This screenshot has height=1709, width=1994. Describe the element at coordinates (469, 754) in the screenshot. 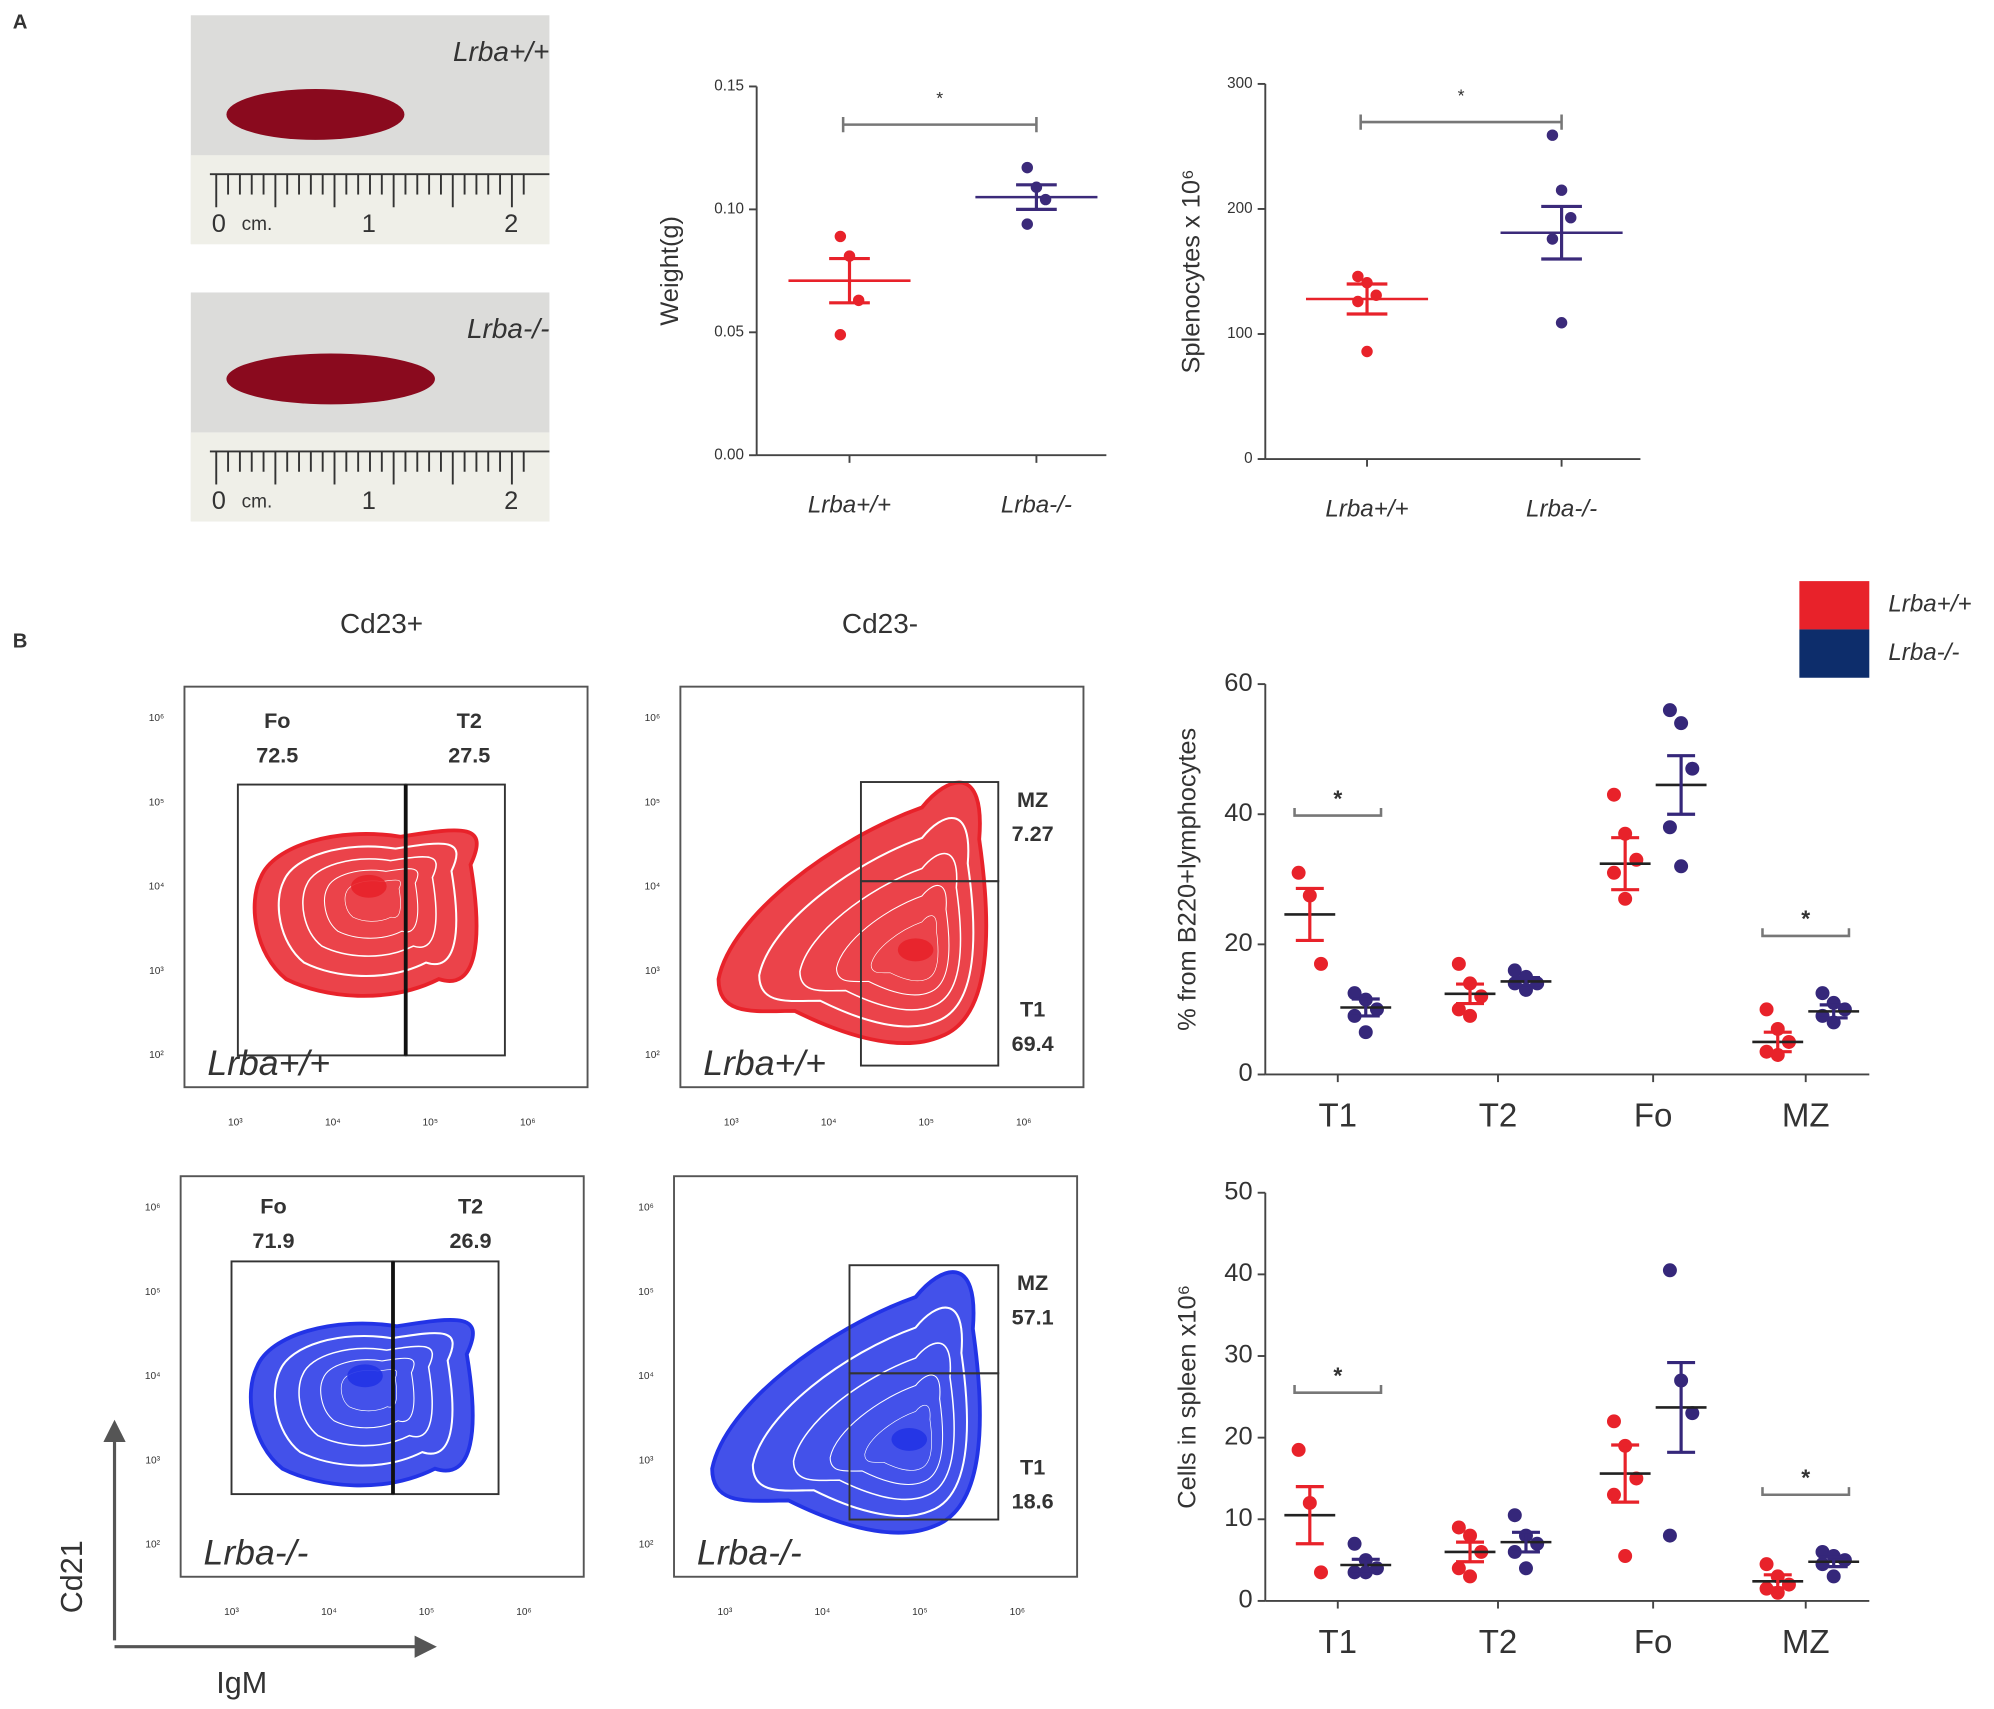

I see `gate-value: 27.5` at that location.